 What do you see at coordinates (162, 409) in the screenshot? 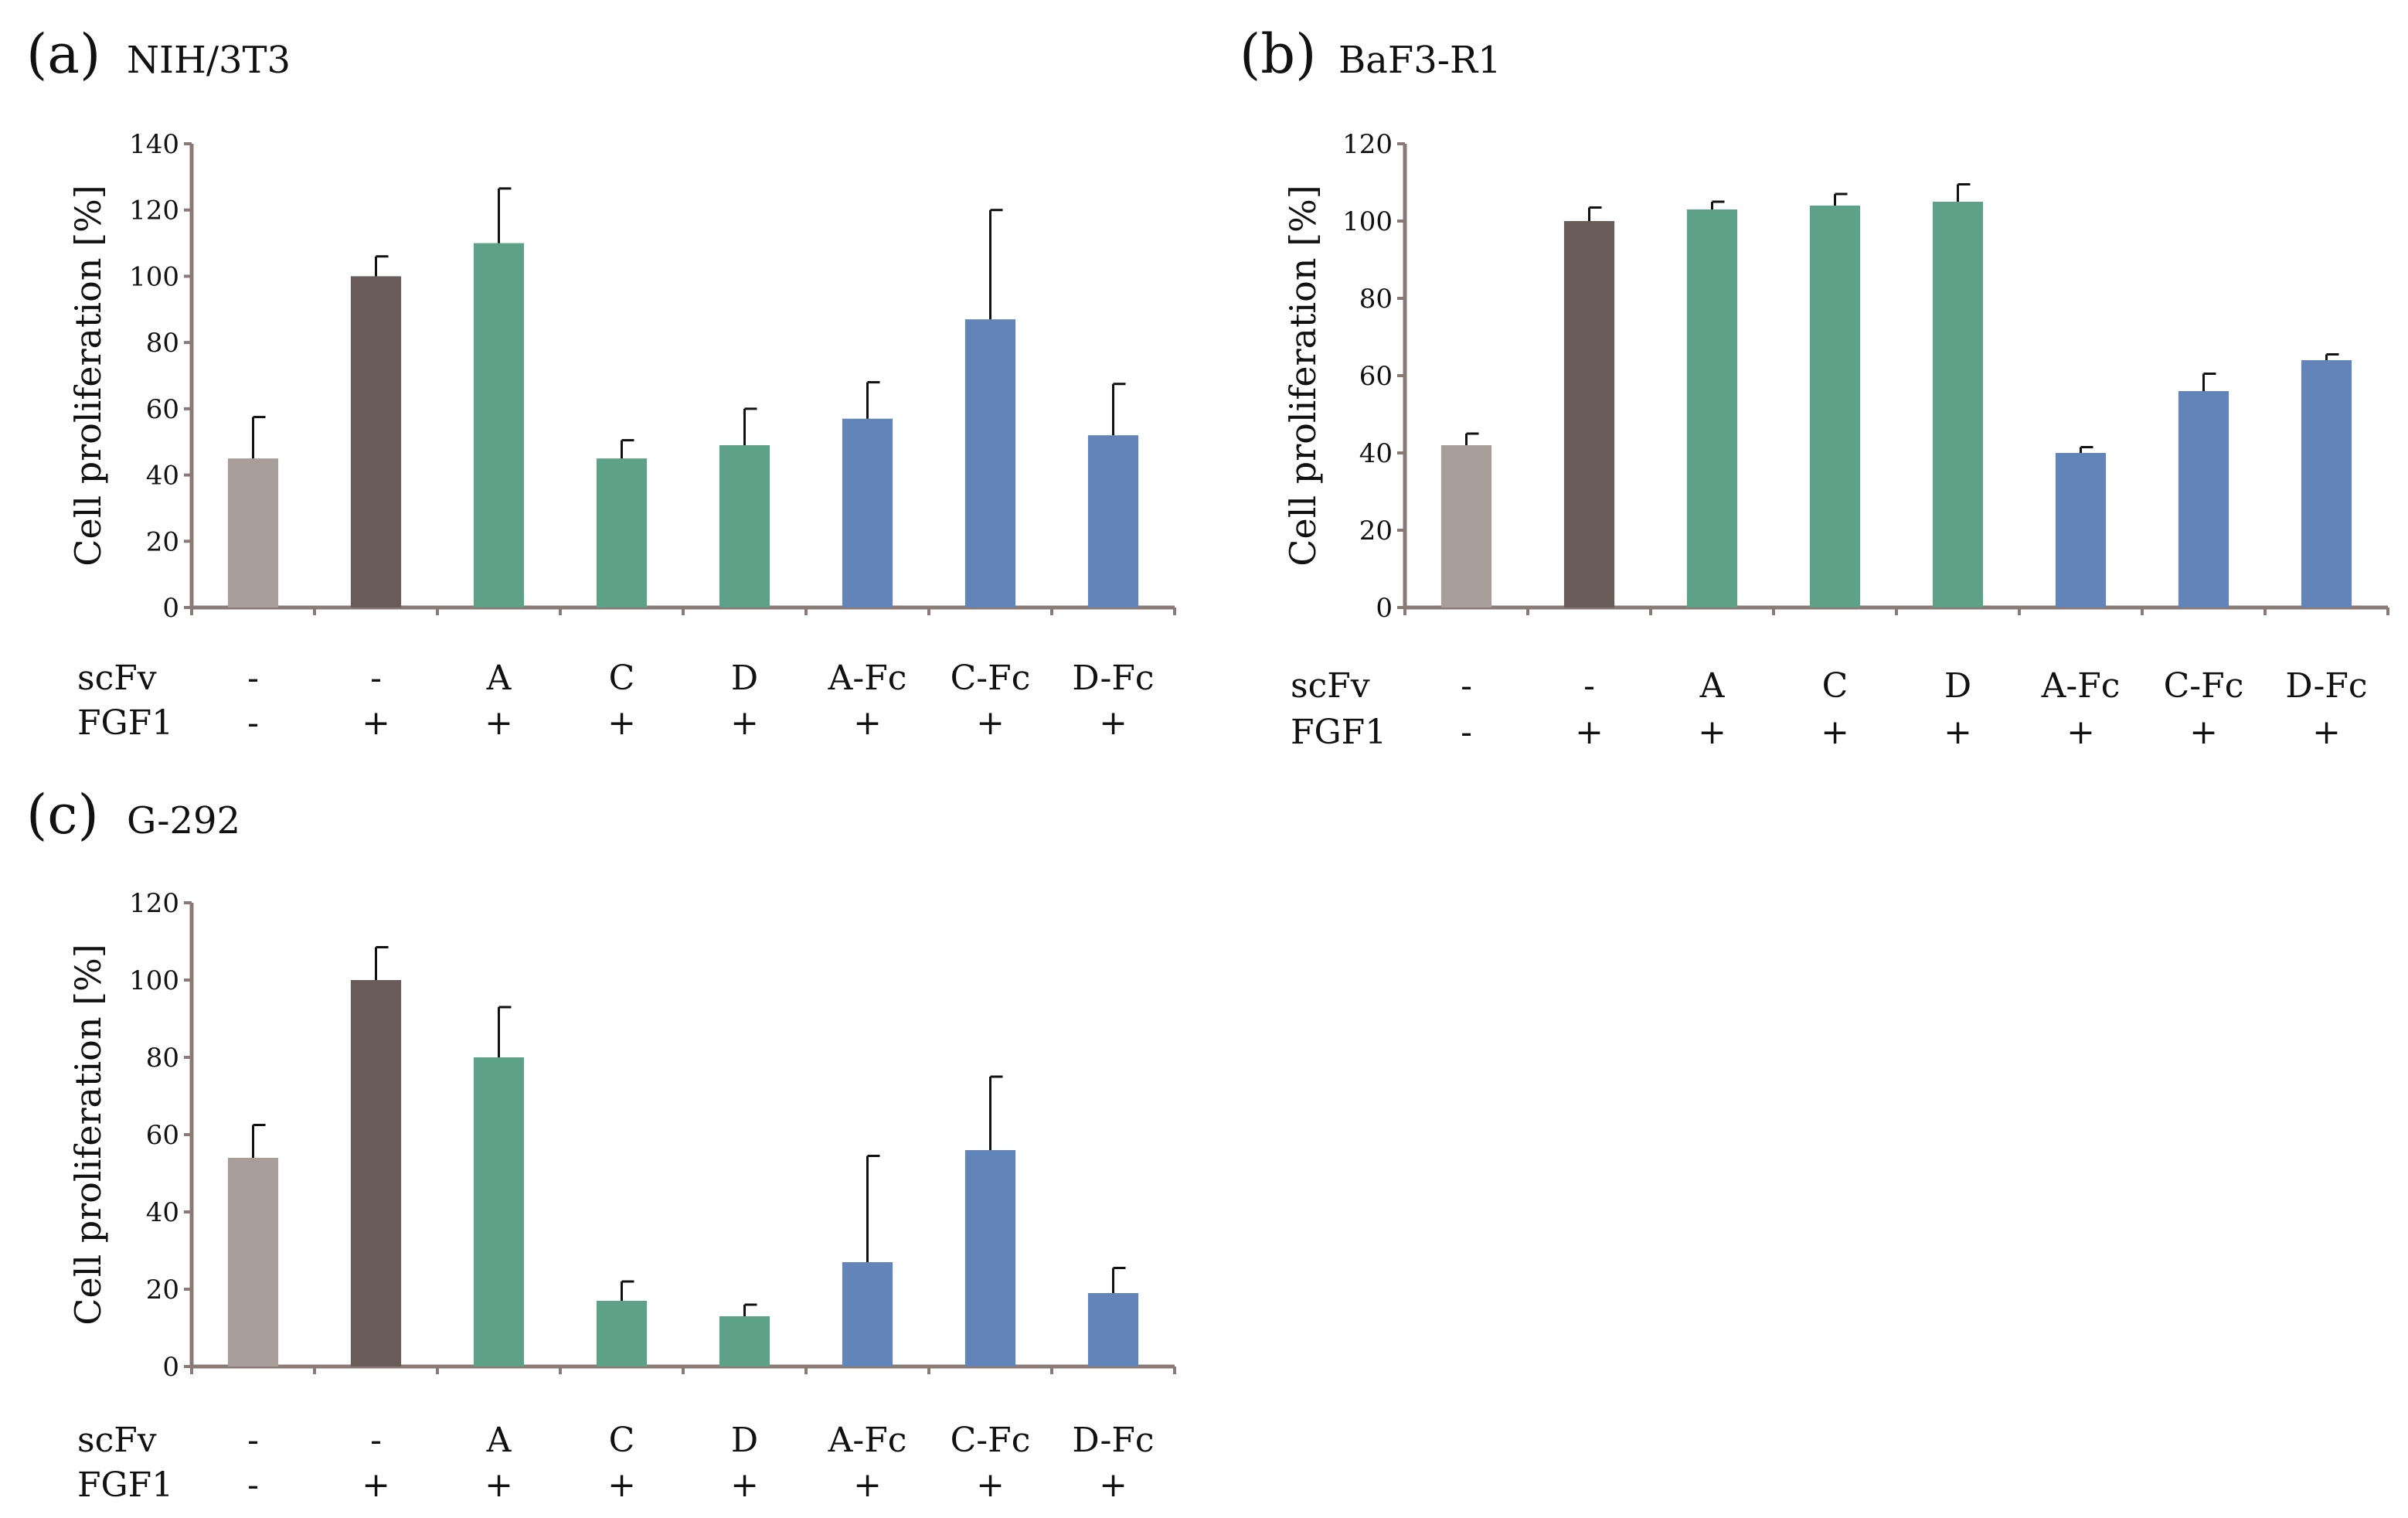
I see `y-tick-label-a: 60` at bounding box center [162, 409].